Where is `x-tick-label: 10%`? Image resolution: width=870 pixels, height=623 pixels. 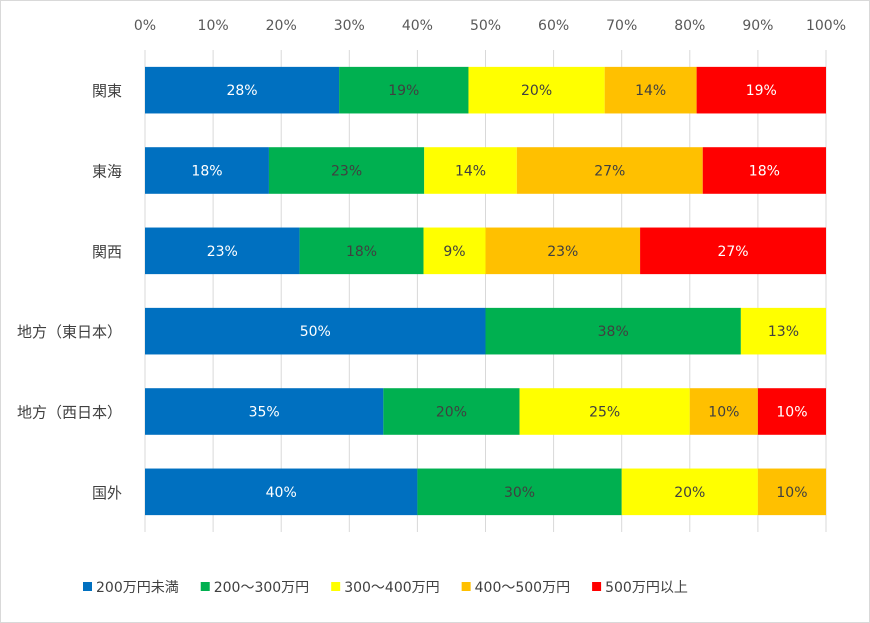 x-tick-label: 10% is located at coordinates (213, 26).